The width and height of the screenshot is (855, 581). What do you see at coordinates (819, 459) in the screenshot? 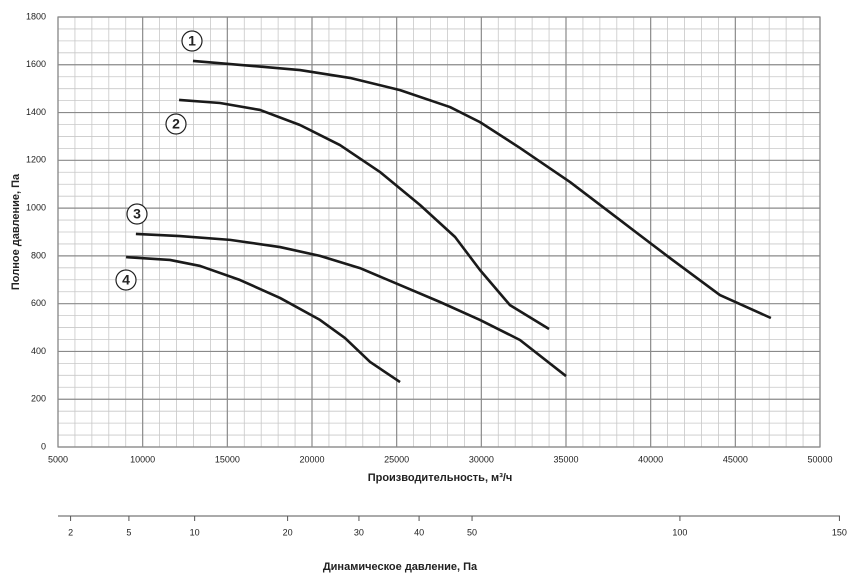
I see `x-tick-label: 50000` at bounding box center [819, 459].